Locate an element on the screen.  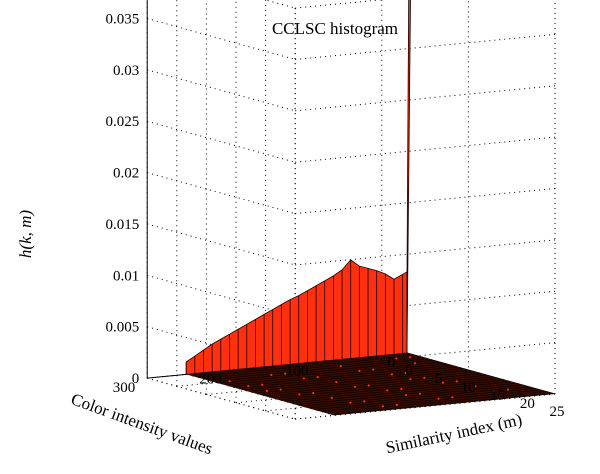
z-tick-label: 0.035 is located at coordinates (122, 19).